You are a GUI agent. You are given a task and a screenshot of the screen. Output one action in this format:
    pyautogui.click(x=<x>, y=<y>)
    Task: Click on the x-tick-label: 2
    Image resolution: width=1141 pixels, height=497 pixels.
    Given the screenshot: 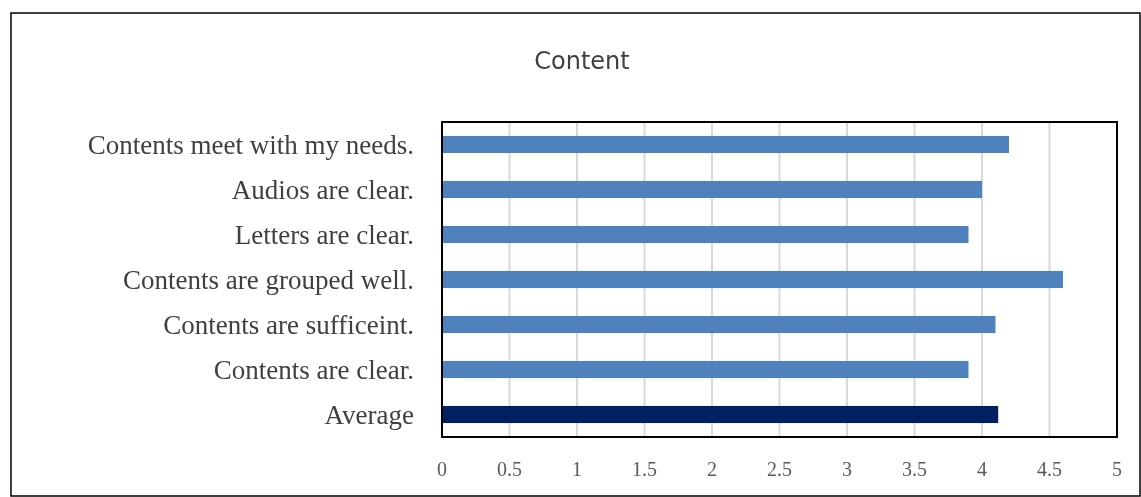 What is the action you would take?
    pyautogui.click(x=712, y=469)
    